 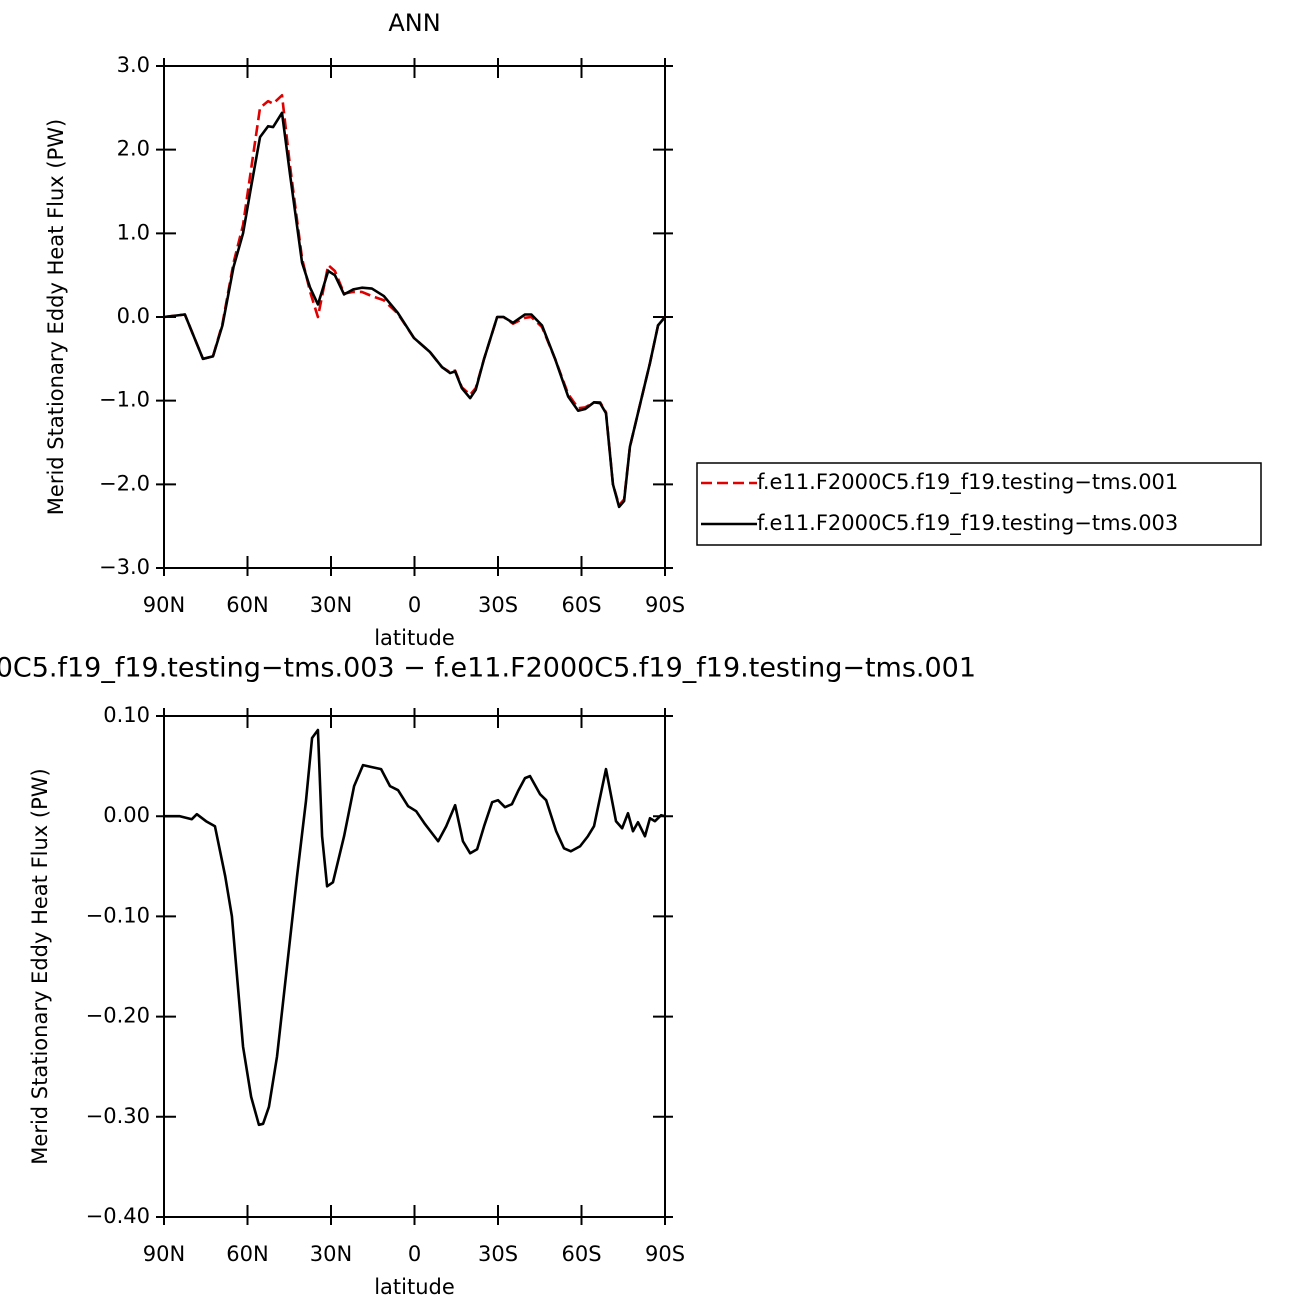 What do you see at coordinates (118, 1116) in the screenshot?
I see `y-tick-label: −0.30` at bounding box center [118, 1116].